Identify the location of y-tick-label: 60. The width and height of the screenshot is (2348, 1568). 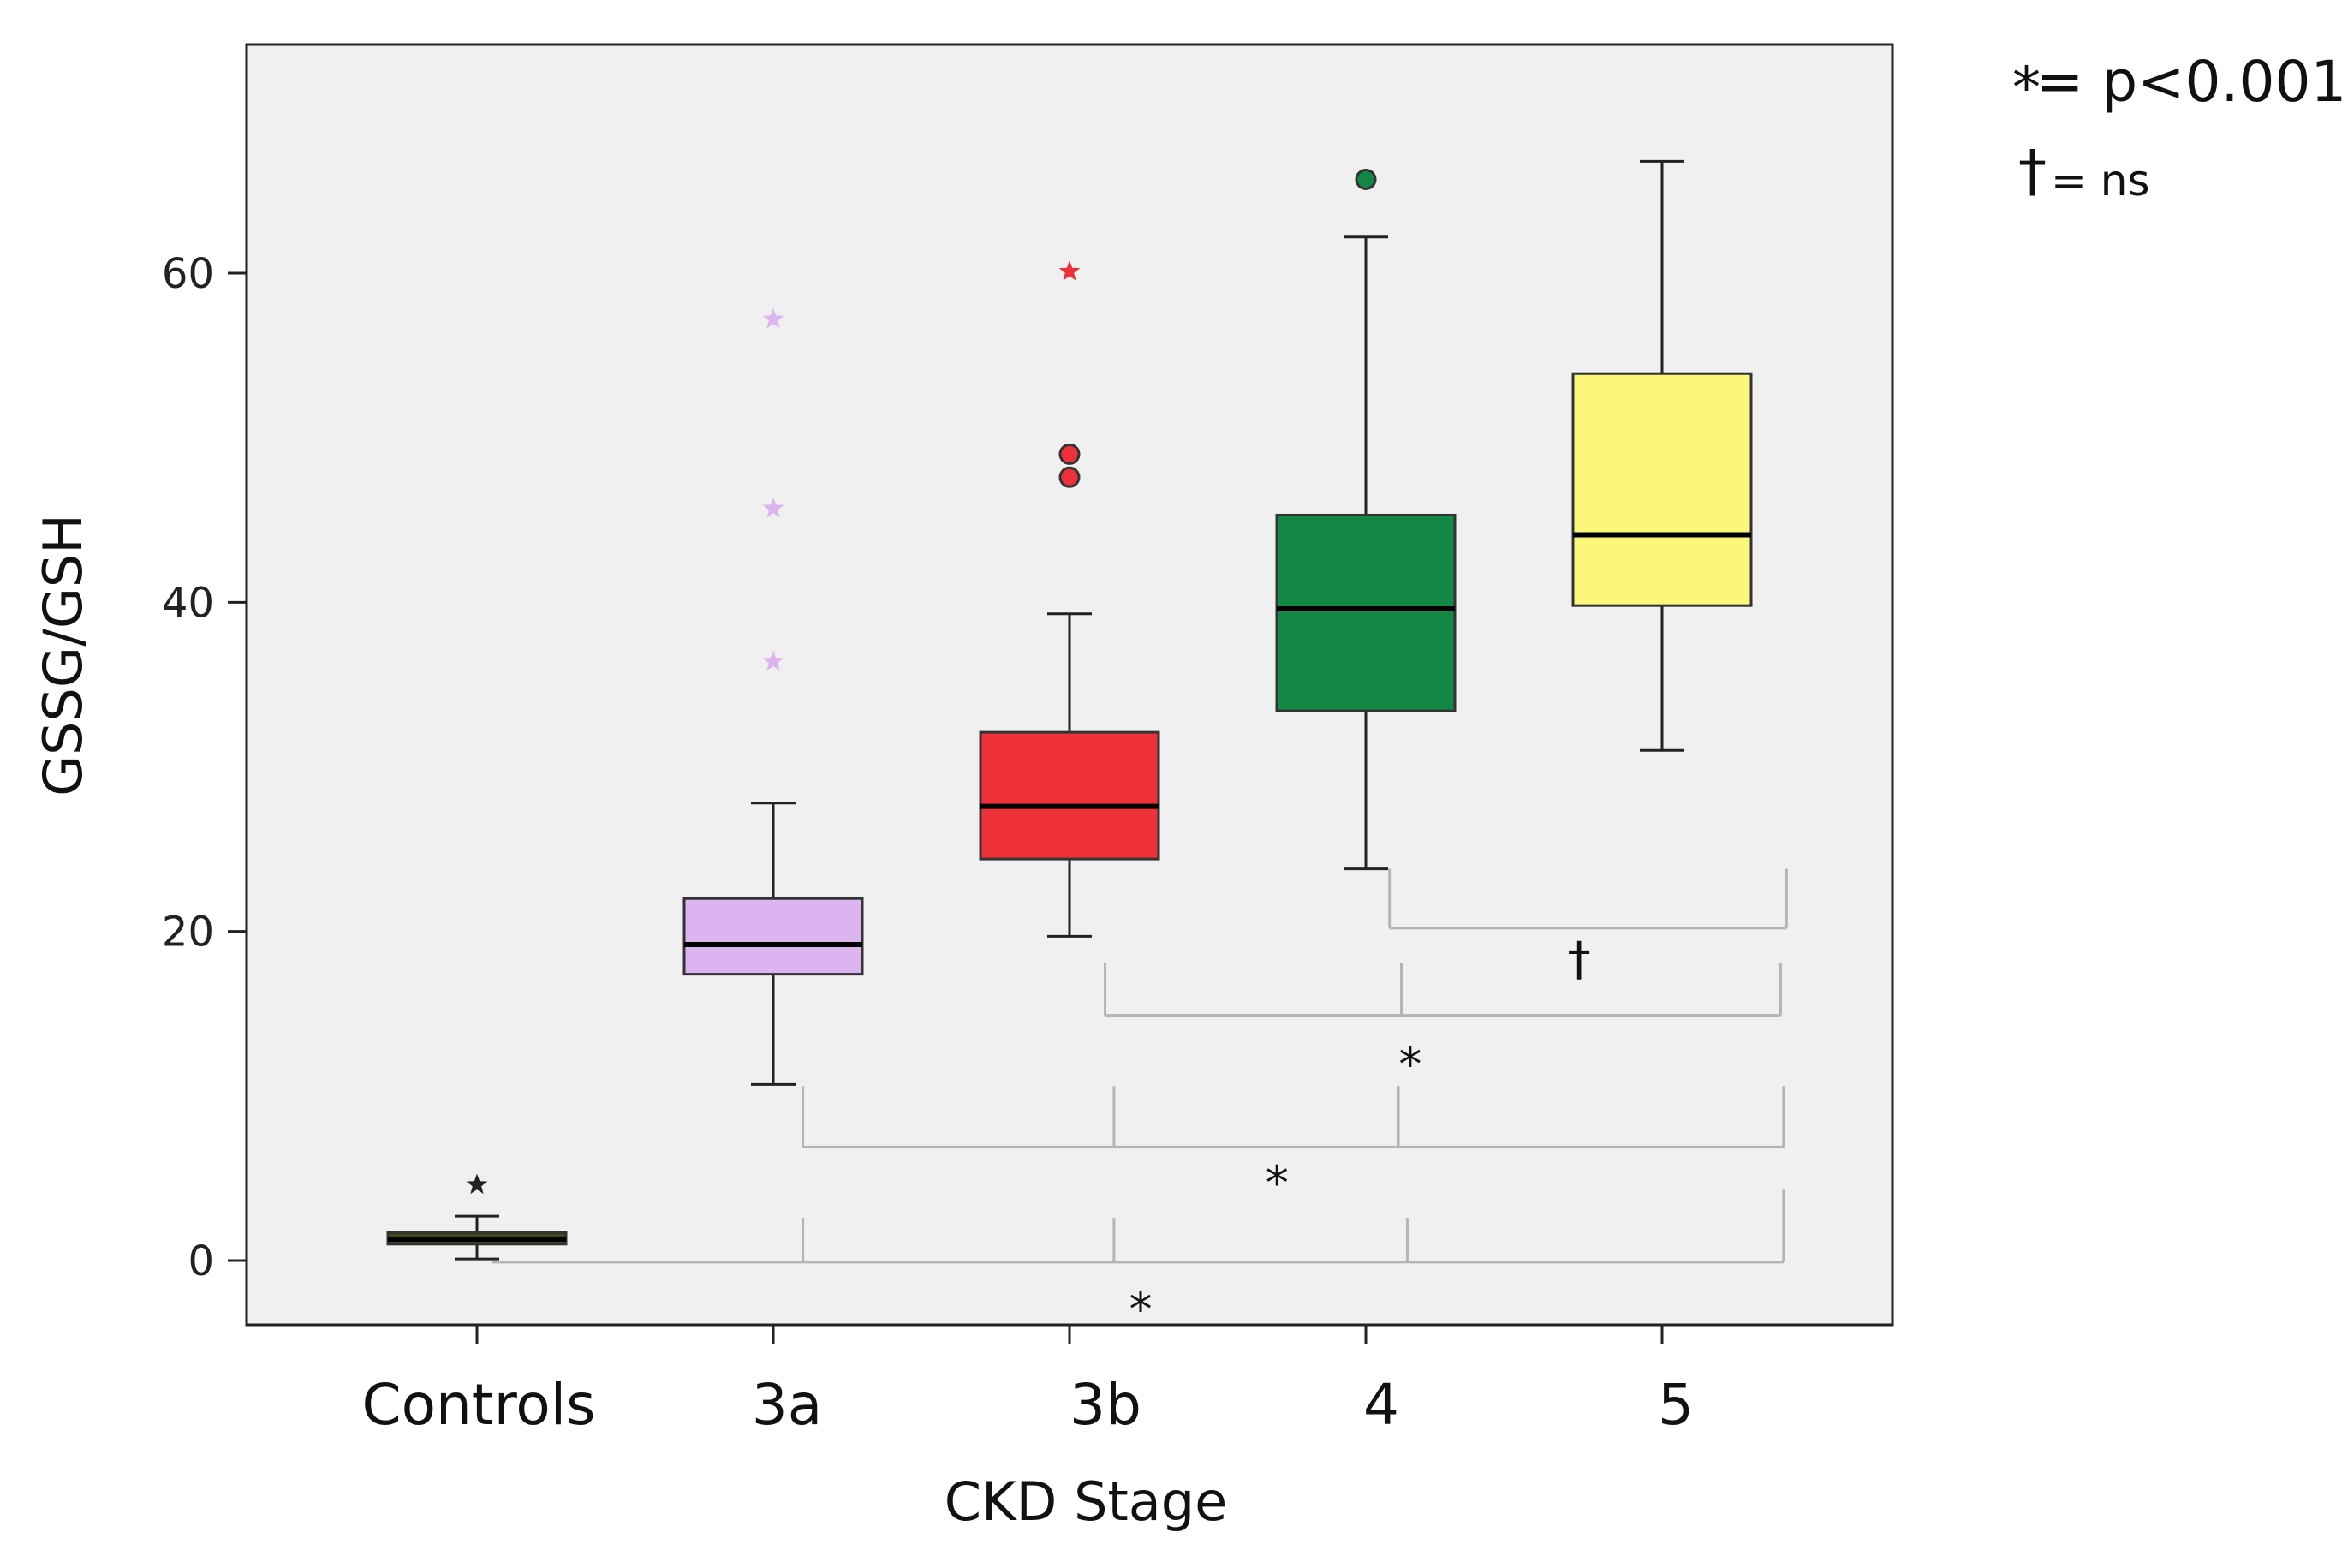
(188, 274).